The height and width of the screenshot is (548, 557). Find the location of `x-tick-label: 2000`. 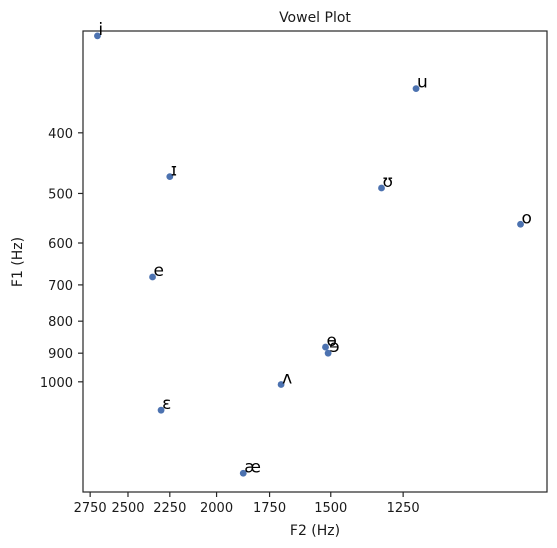

x-tick-label: 2000 is located at coordinates (216, 508).